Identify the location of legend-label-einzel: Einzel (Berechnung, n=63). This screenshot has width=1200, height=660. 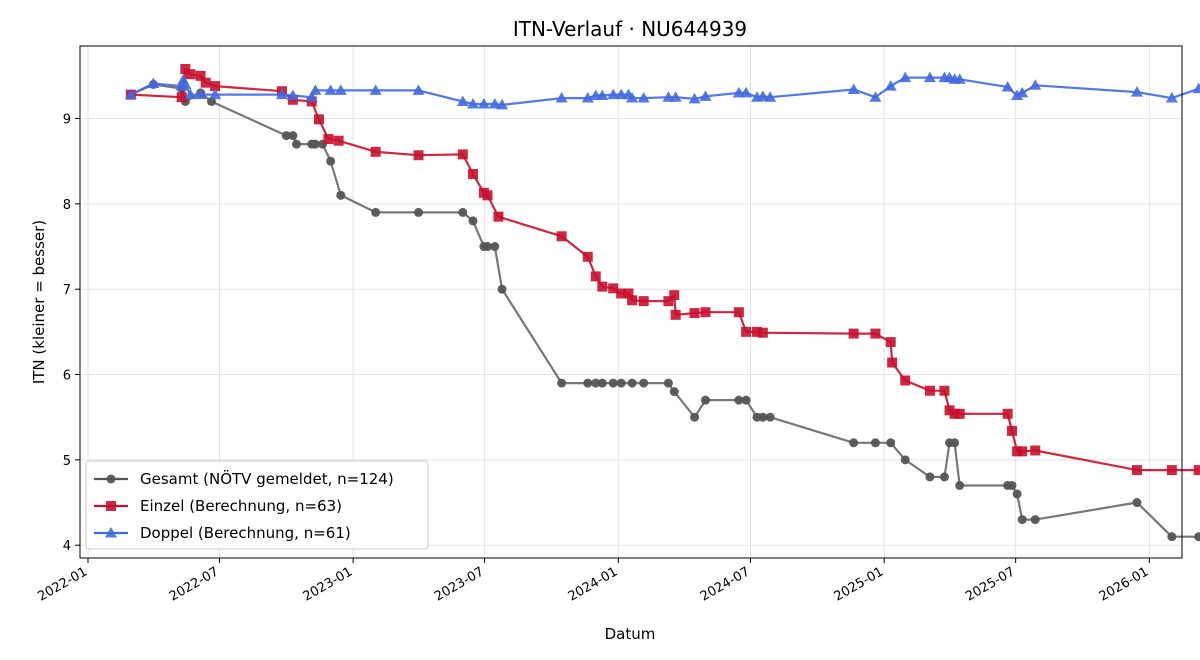
(241, 506).